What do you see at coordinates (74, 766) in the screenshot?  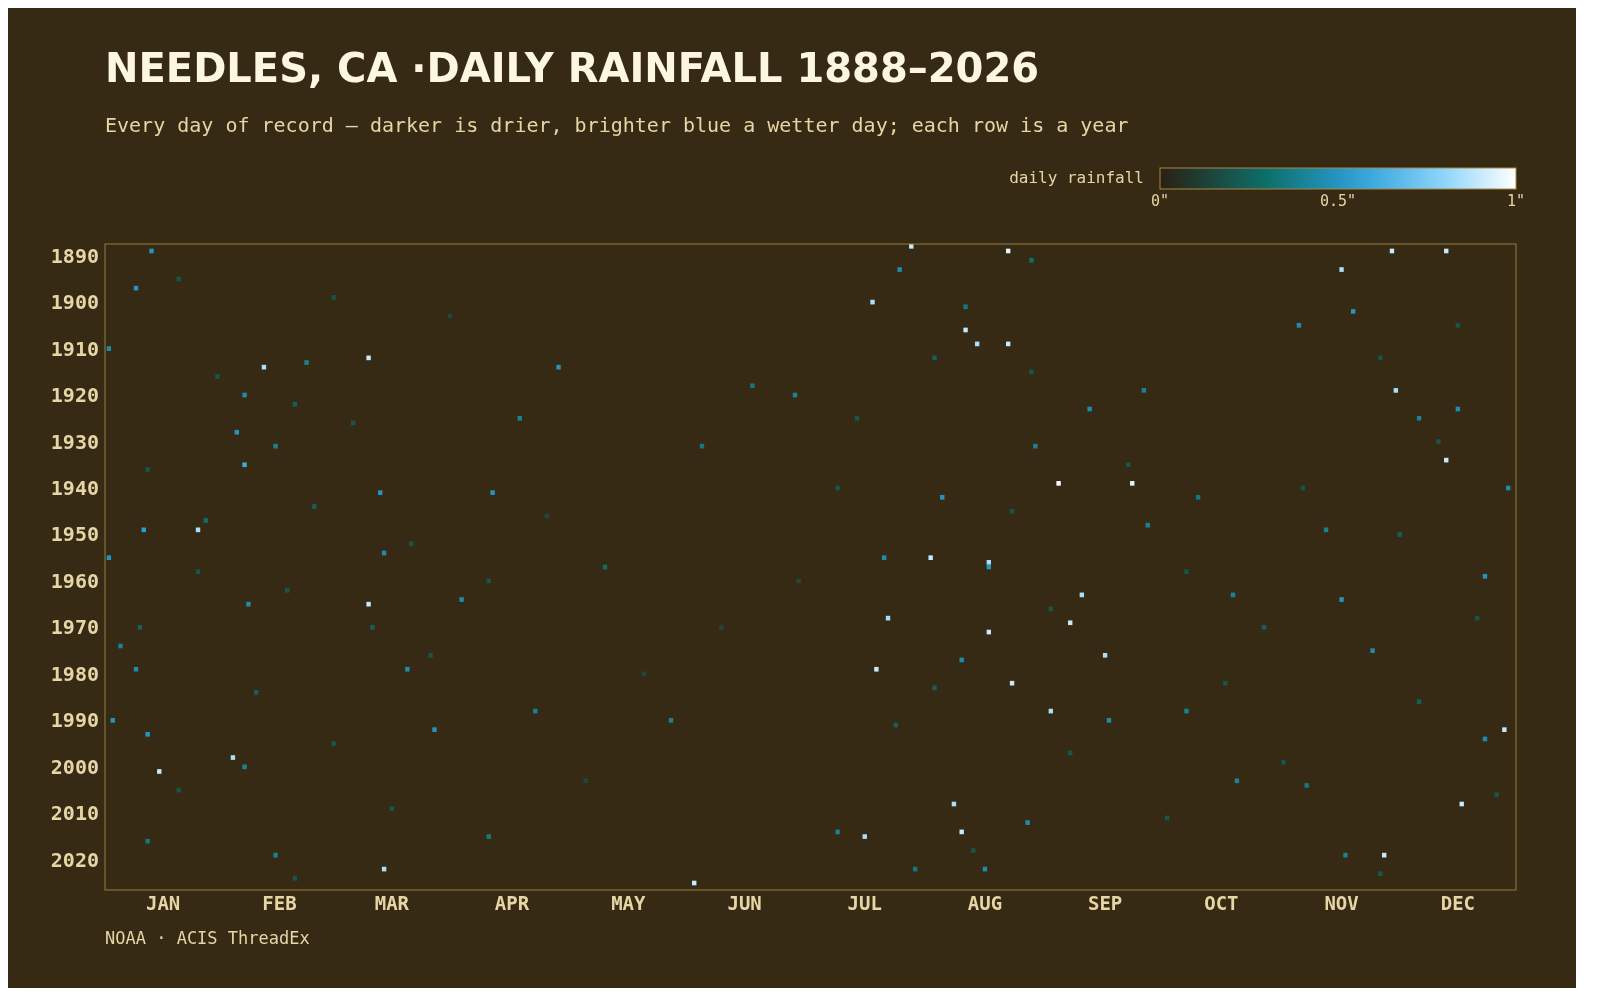 I see `y-tick-label: 2000` at bounding box center [74, 766].